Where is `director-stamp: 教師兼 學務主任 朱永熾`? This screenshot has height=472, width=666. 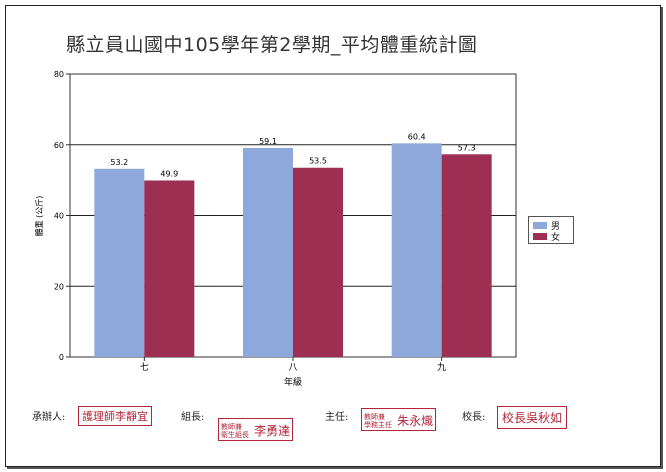 director-stamp: 教師兼 學務主任 朱永熾 is located at coordinates (399, 419).